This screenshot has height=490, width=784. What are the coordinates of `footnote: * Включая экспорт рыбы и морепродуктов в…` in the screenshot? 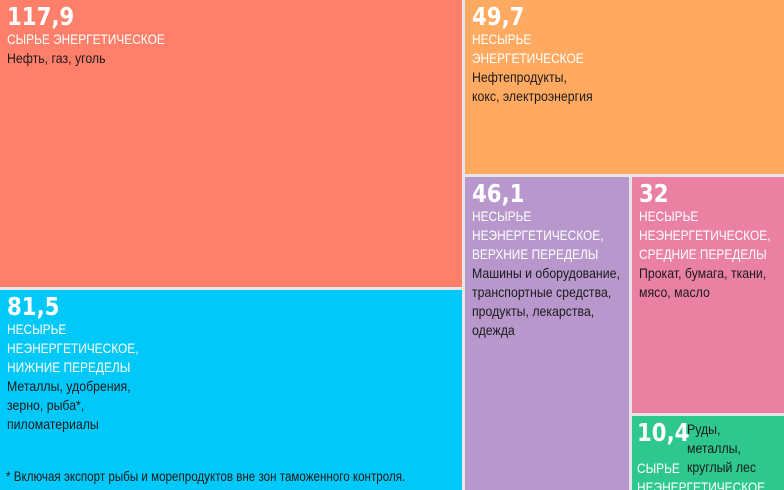 It's located at (206, 476).